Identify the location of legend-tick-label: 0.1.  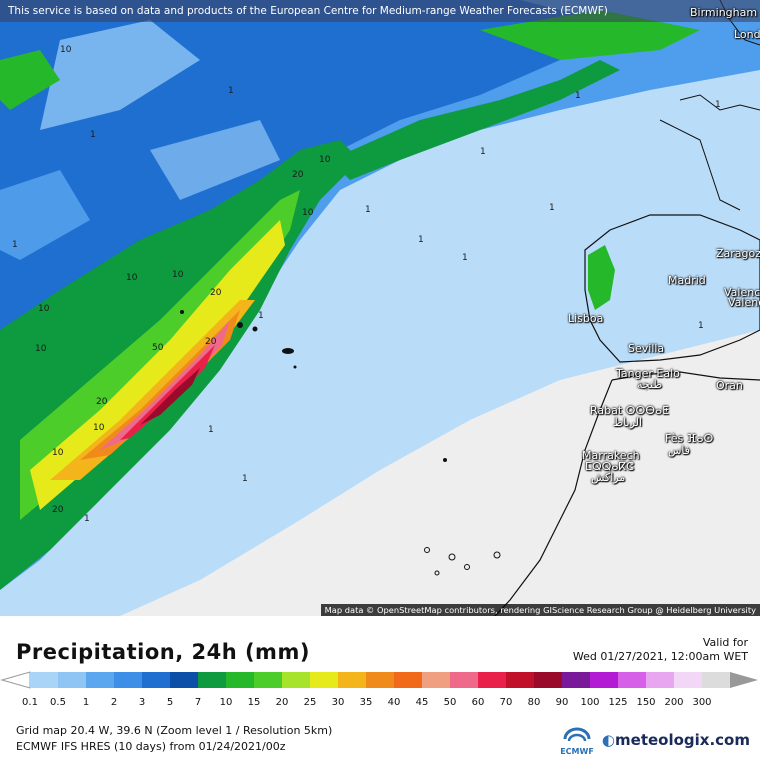
(30, 702).